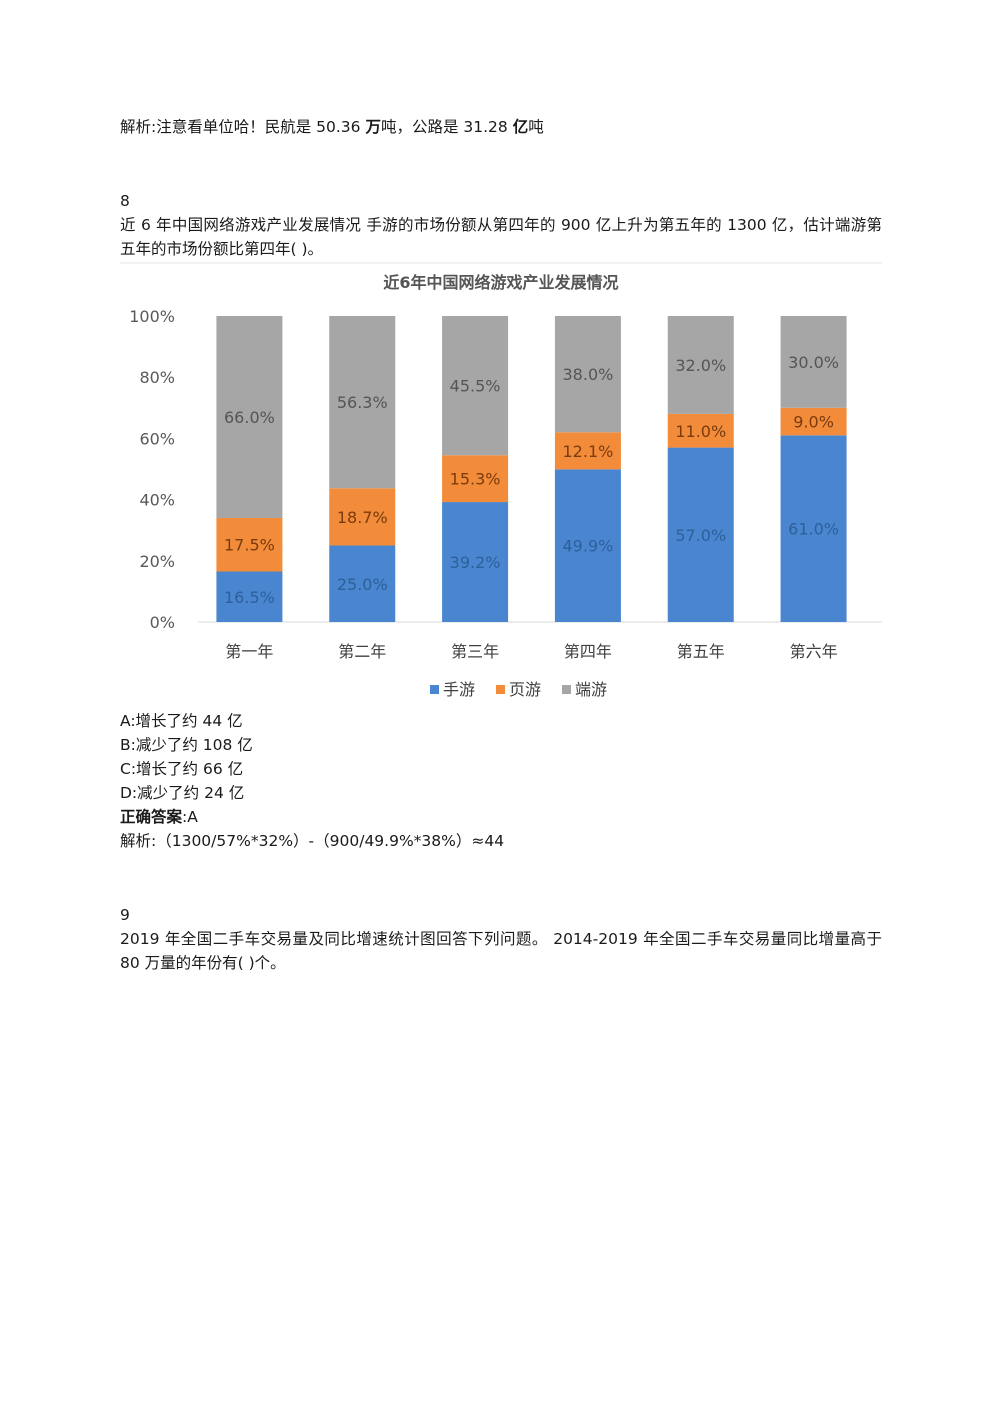 The width and height of the screenshot is (1000, 1415). Describe the element at coordinates (182, 793) in the screenshot. I see `option-d: D:减少了约 24 亿` at that location.